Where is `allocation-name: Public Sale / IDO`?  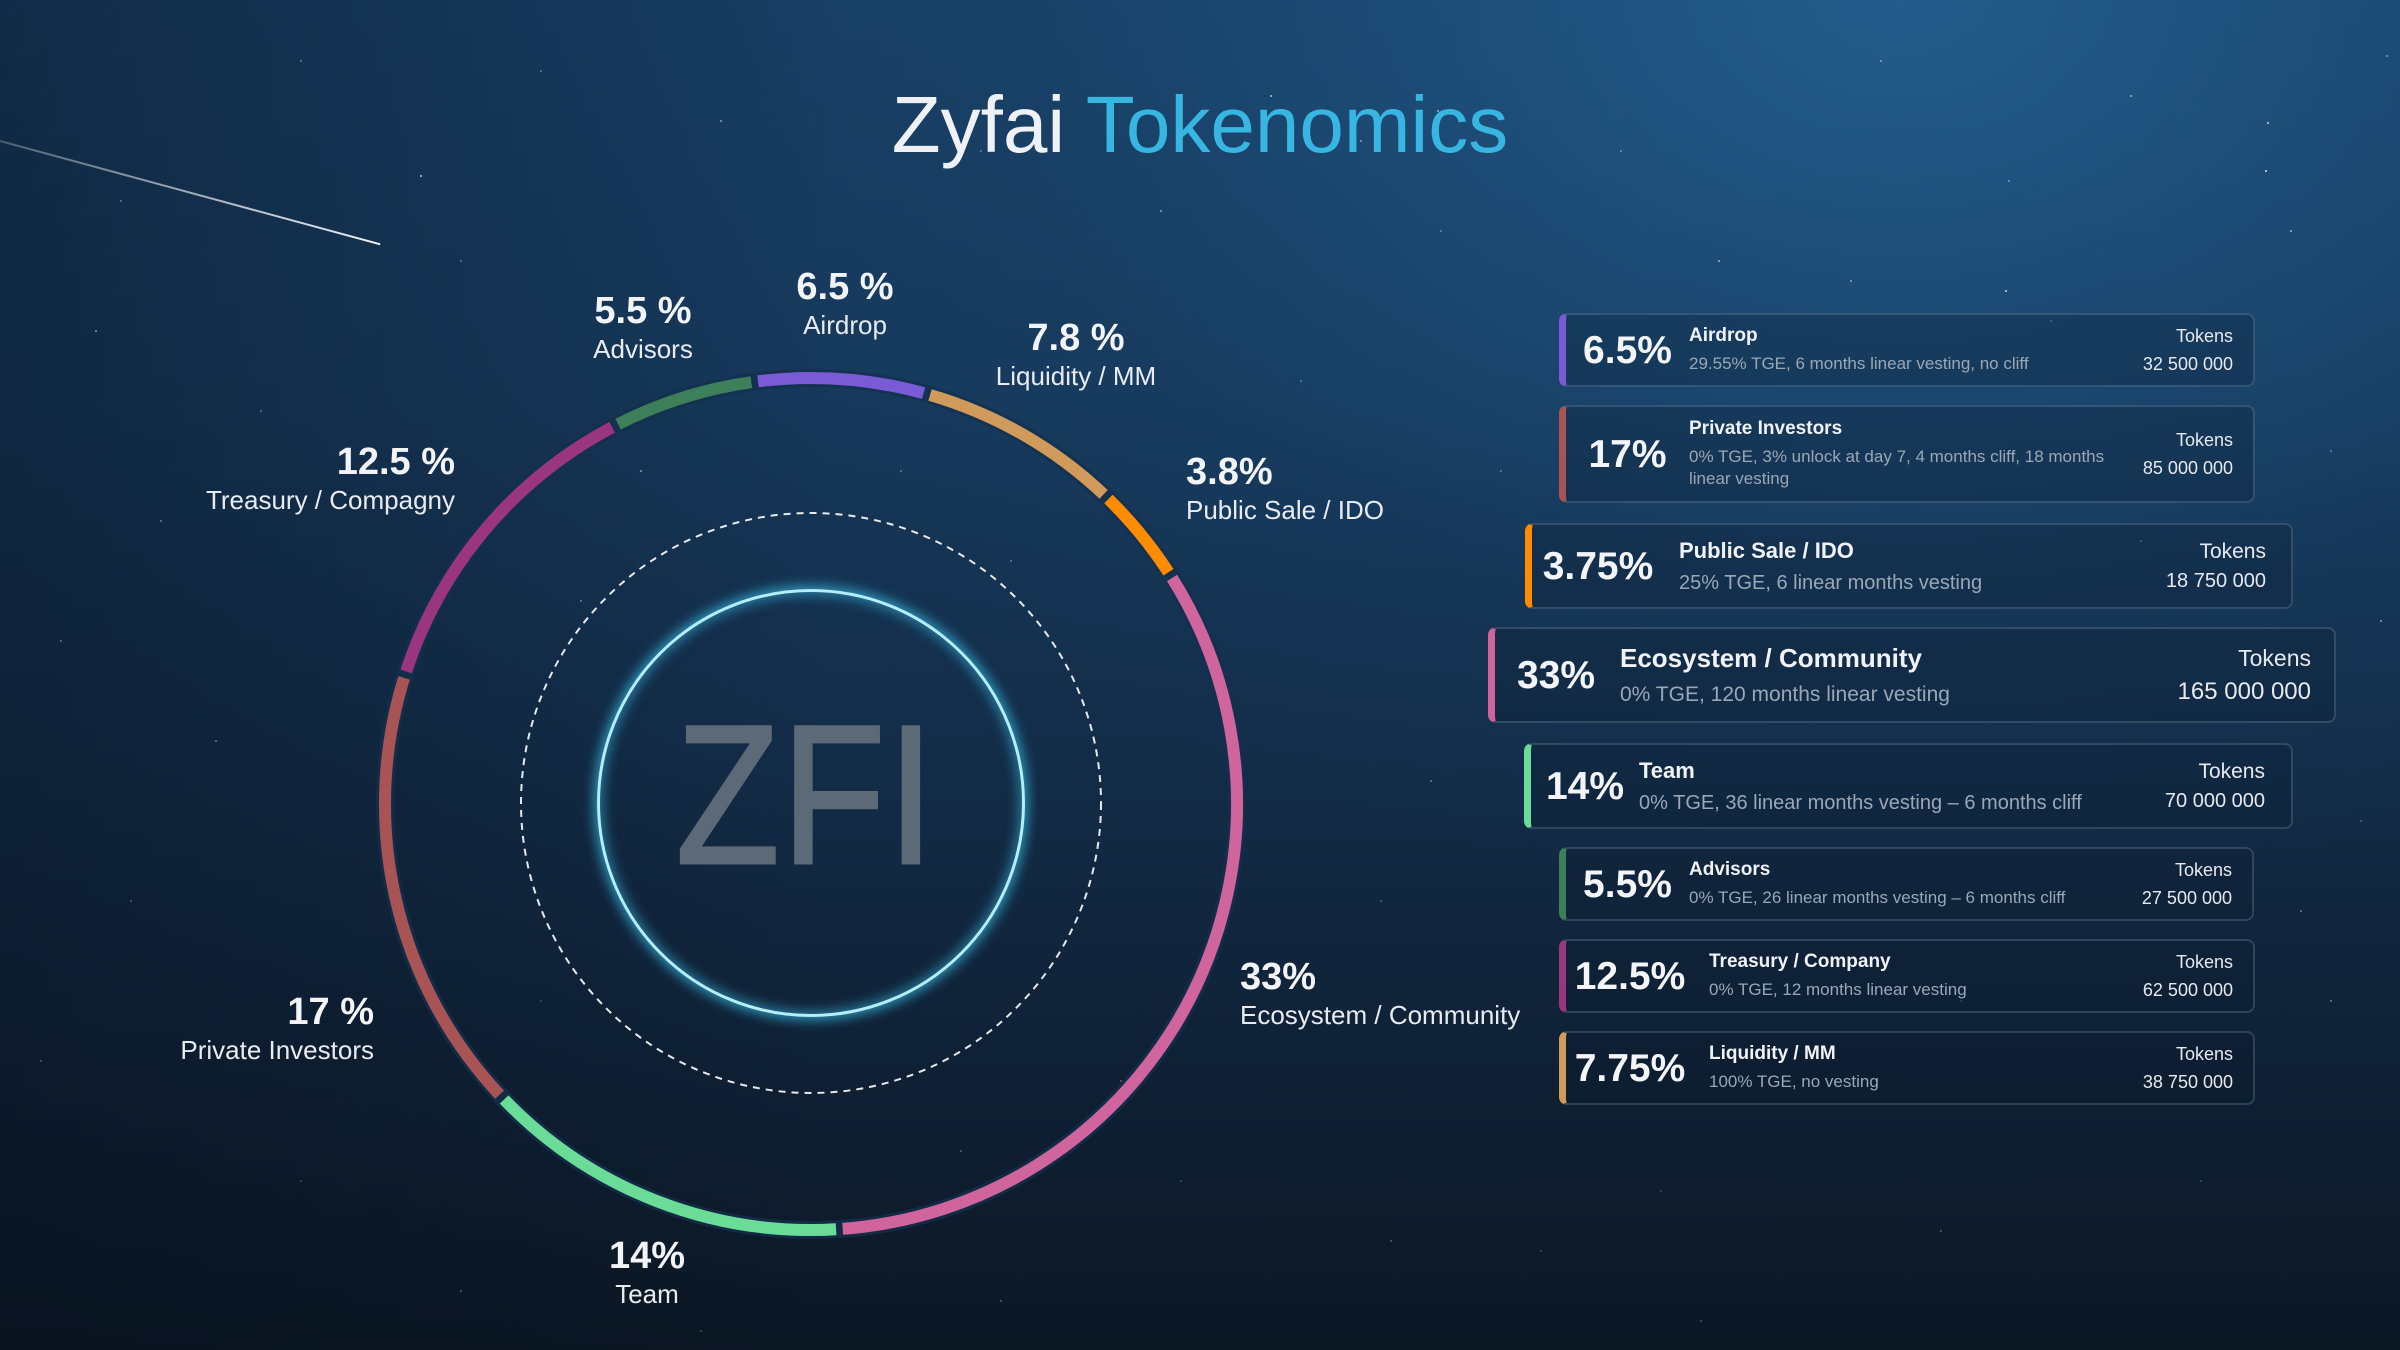
allocation-name: Public Sale / IDO is located at coordinates (1766, 550).